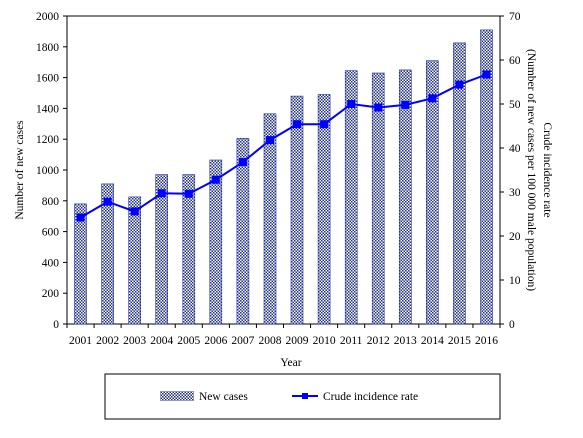  What do you see at coordinates (459, 84) in the screenshot?
I see `marker-crude-incidence-rate-2015` at bounding box center [459, 84].